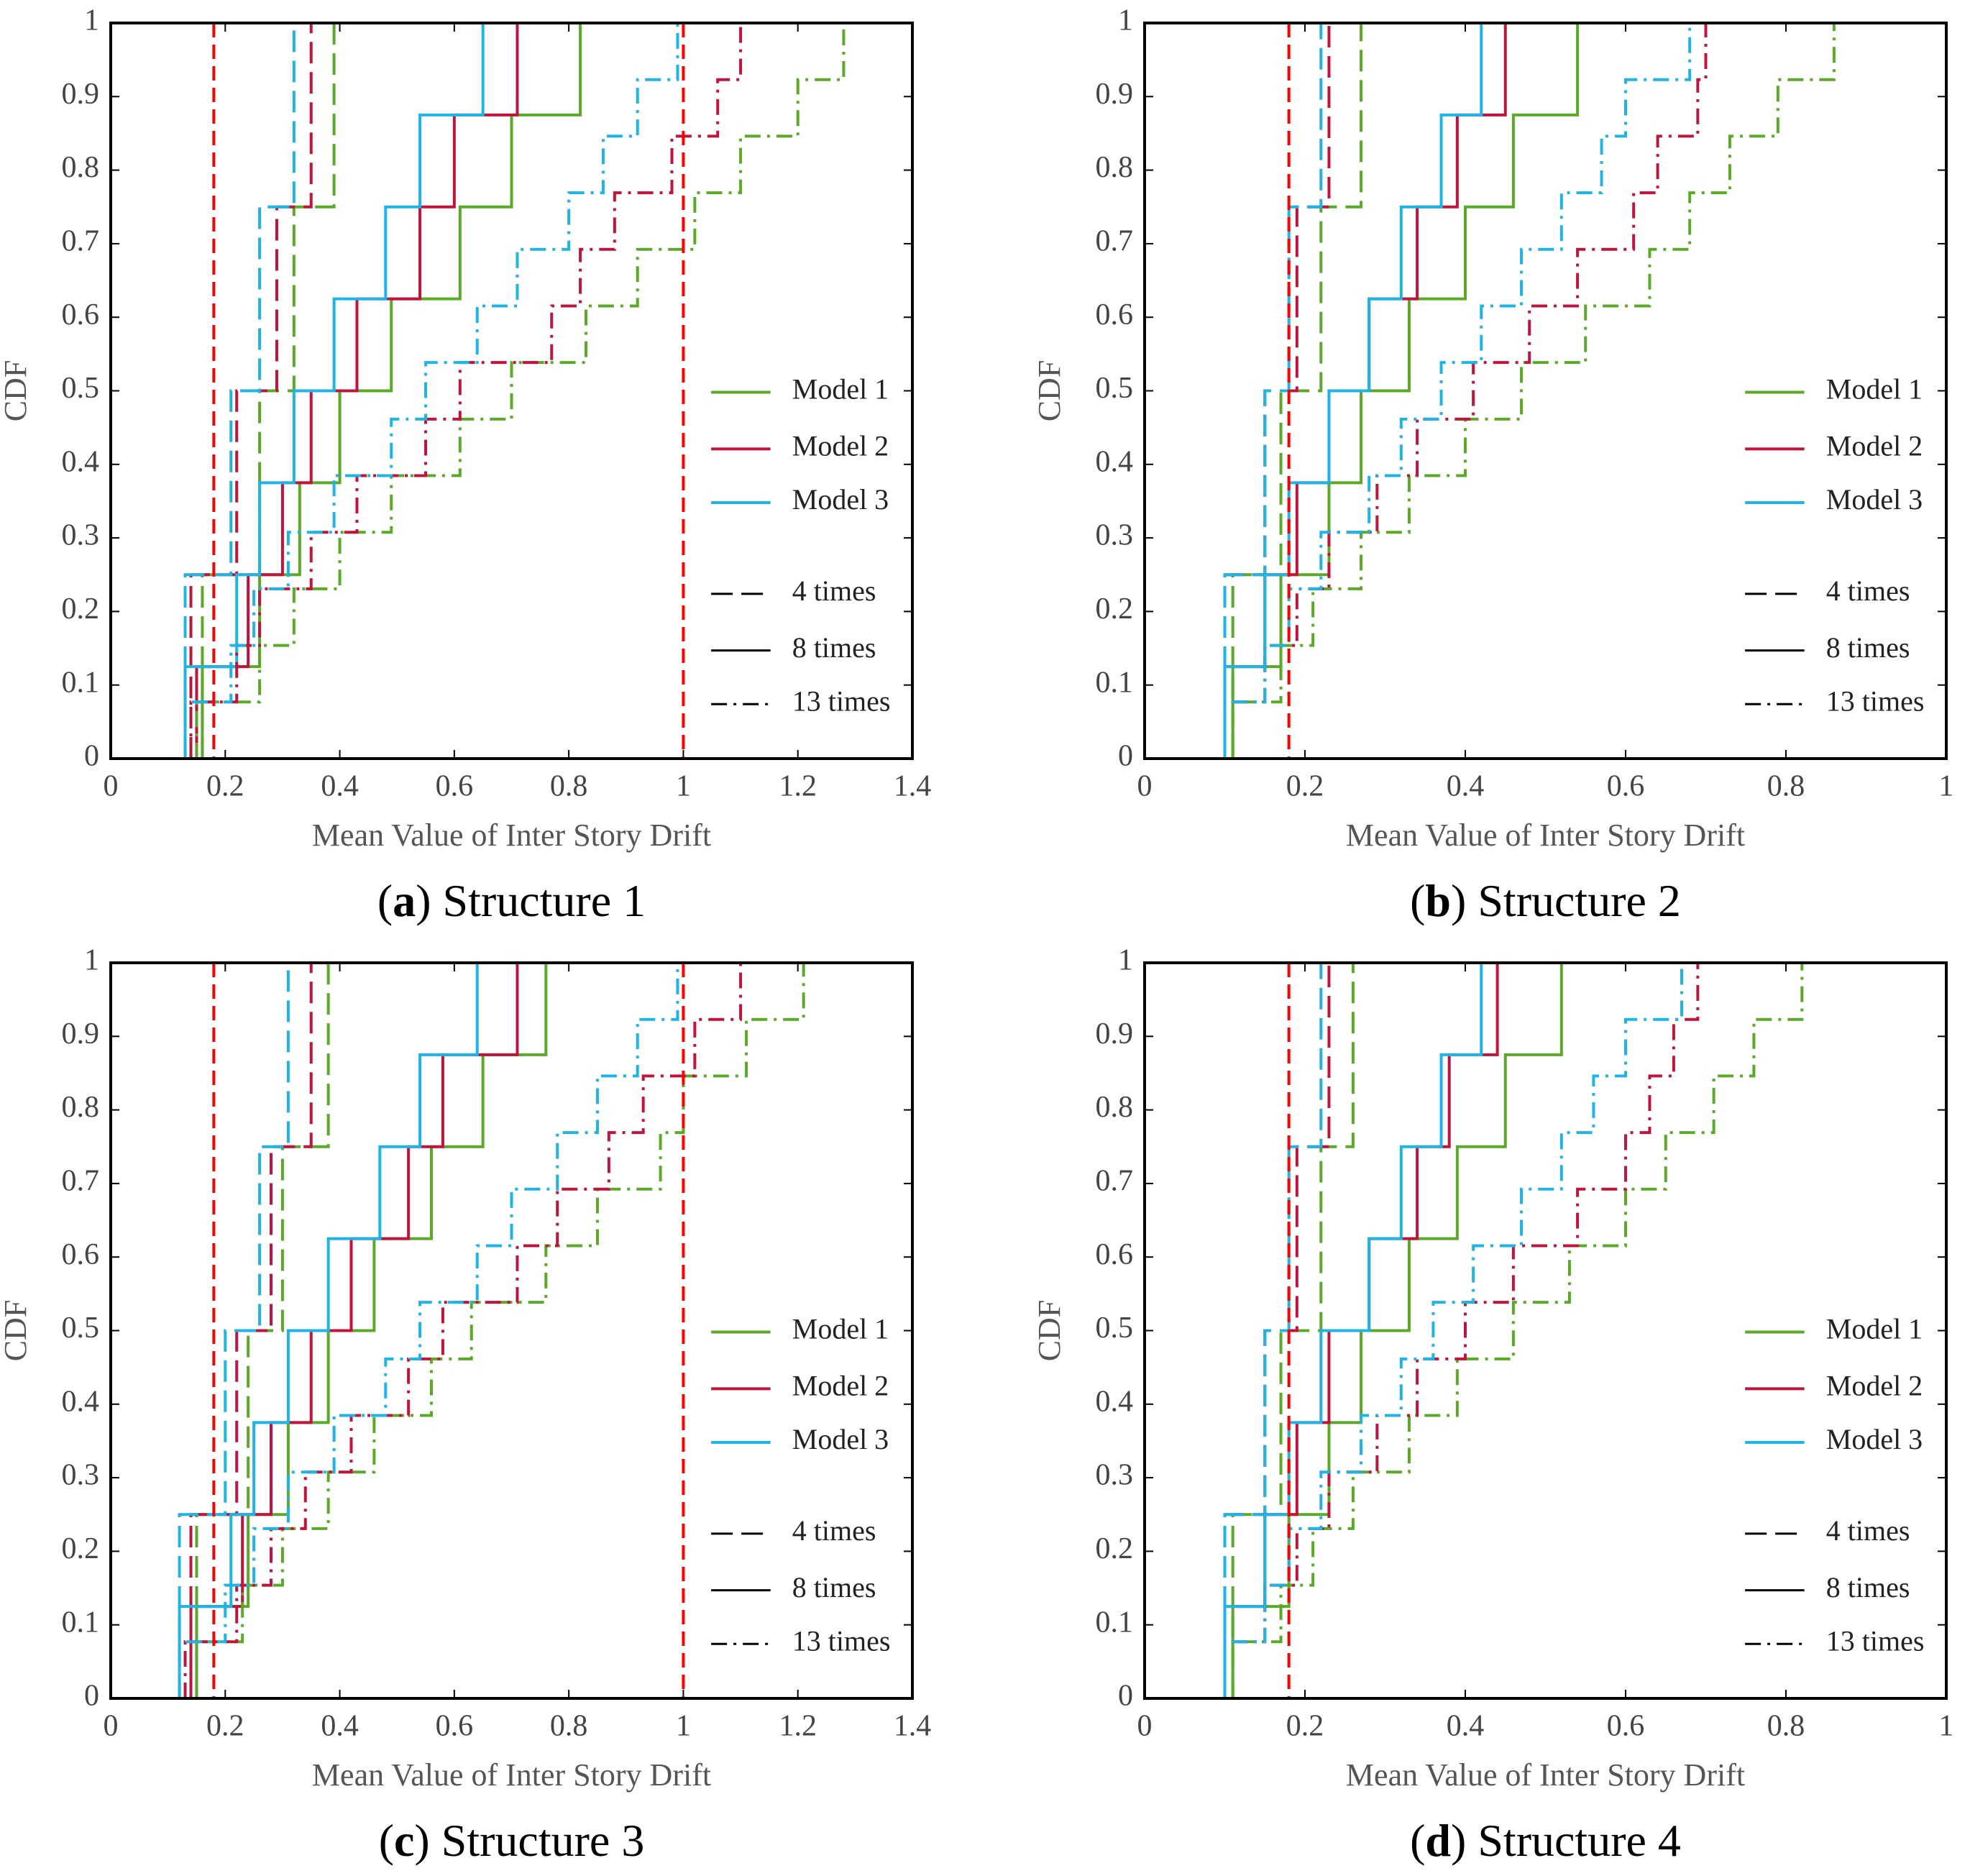 The image size is (1970, 1876). What do you see at coordinates (1438, 900) in the screenshot?
I see `caption-part: b` at bounding box center [1438, 900].